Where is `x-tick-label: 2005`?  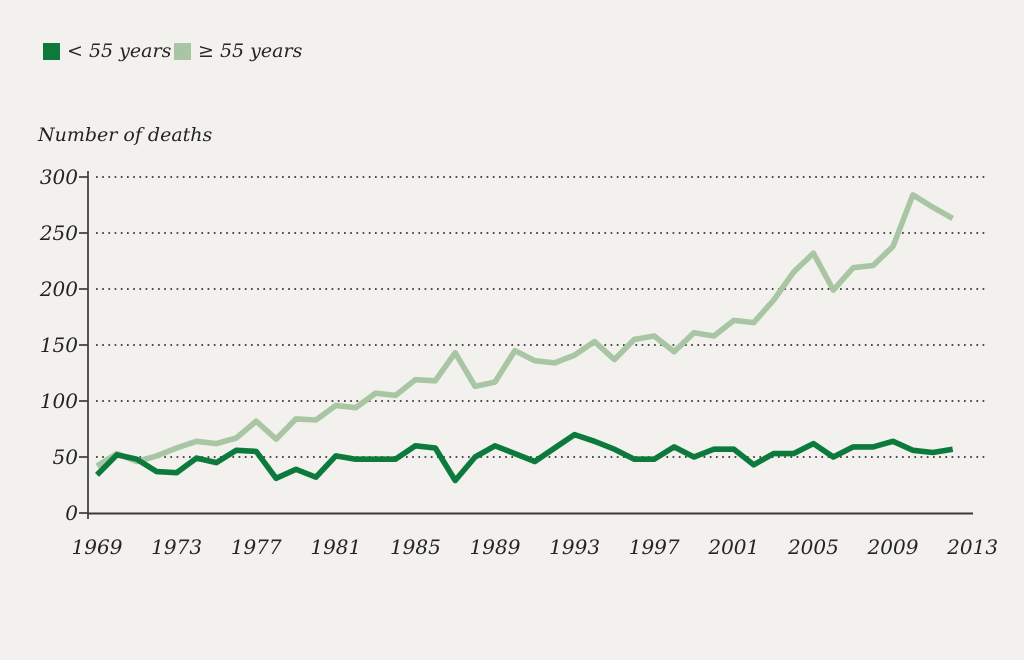 x-tick-label: 2005 is located at coordinates (813, 547).